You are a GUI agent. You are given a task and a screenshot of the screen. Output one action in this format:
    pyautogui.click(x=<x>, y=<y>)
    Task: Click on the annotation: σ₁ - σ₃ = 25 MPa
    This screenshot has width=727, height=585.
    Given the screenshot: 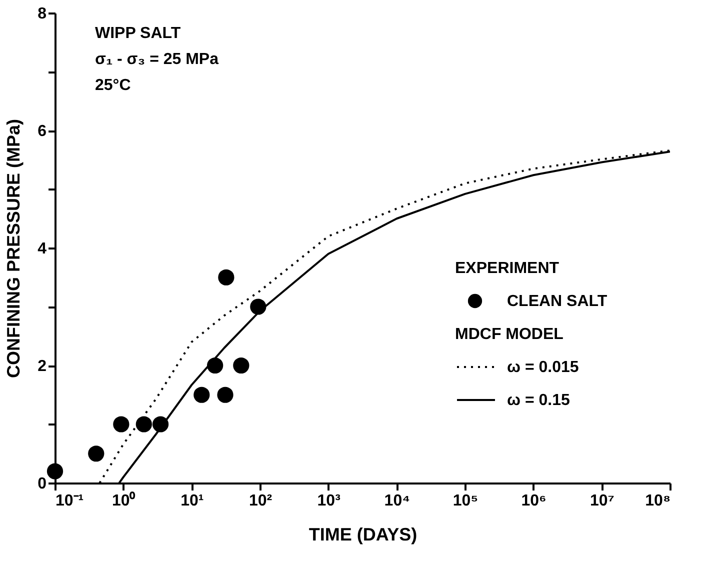 What is the action you would take?
    pyautogui.click(x=157, y=59)
    